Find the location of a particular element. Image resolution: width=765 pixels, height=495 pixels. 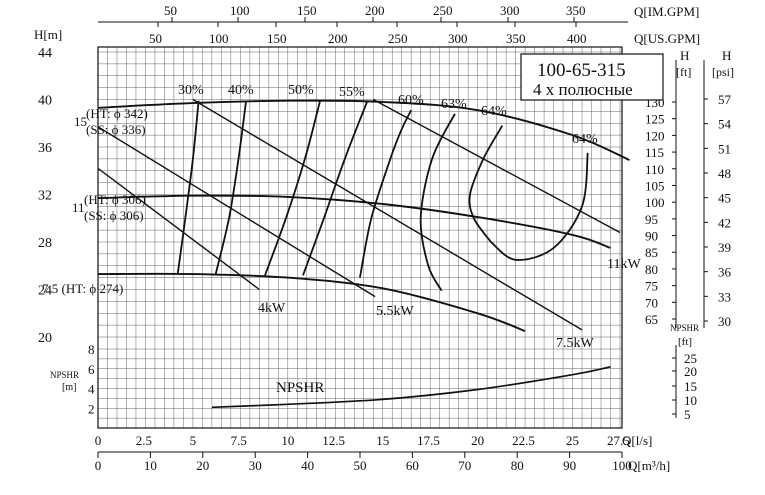

head-curve-label: (HT: ϕ 306) is located at coordinates (115, 199).